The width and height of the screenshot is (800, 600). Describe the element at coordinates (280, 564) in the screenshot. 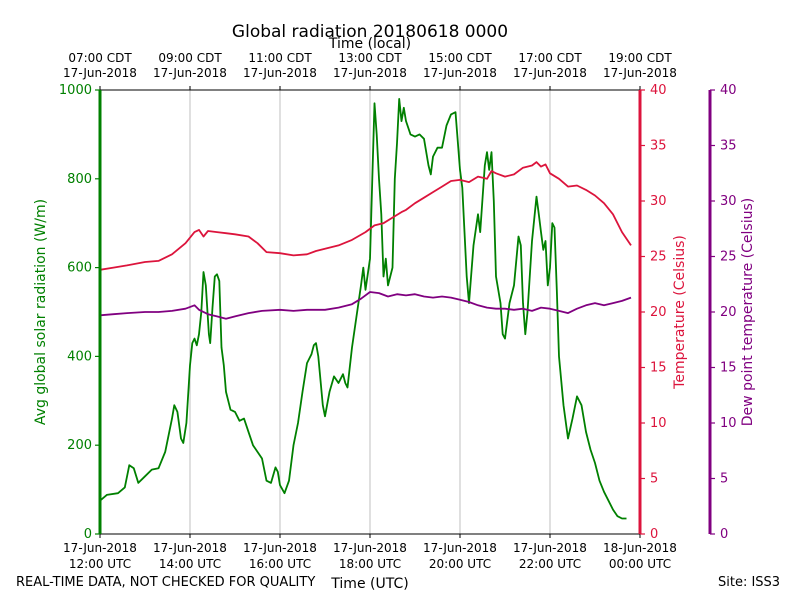

I see `bottom-tick-time: 16:00 UTC` at that location.